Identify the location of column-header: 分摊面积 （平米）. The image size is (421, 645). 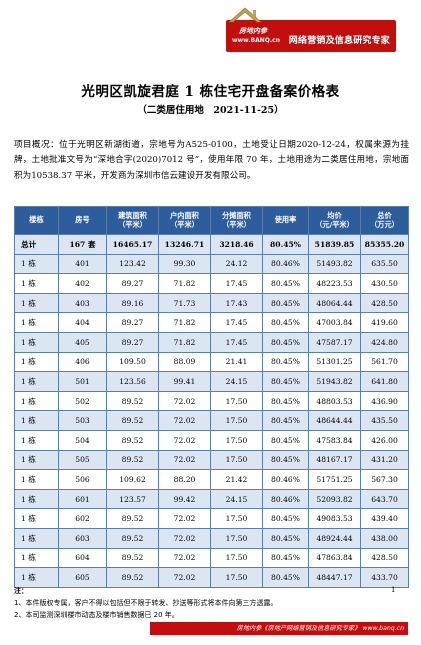
(236, 220).